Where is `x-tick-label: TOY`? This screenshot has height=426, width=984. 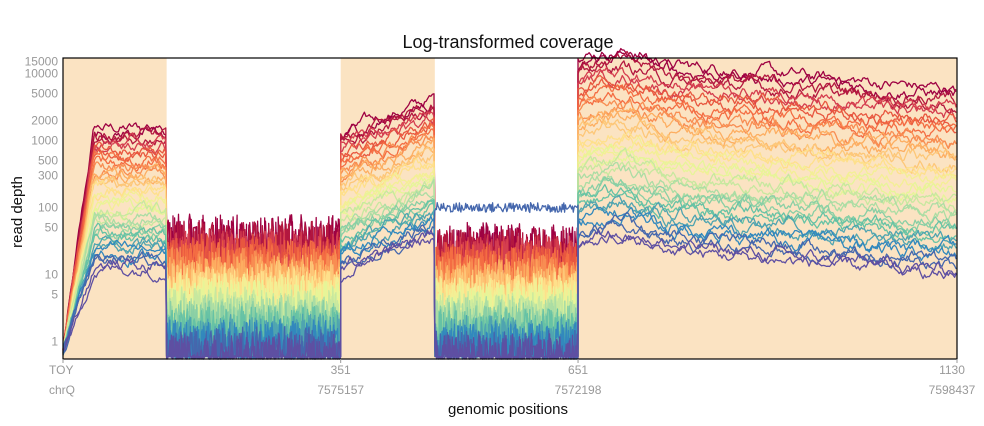 x-tick-label: TOY is located at coordinates (61, 370).